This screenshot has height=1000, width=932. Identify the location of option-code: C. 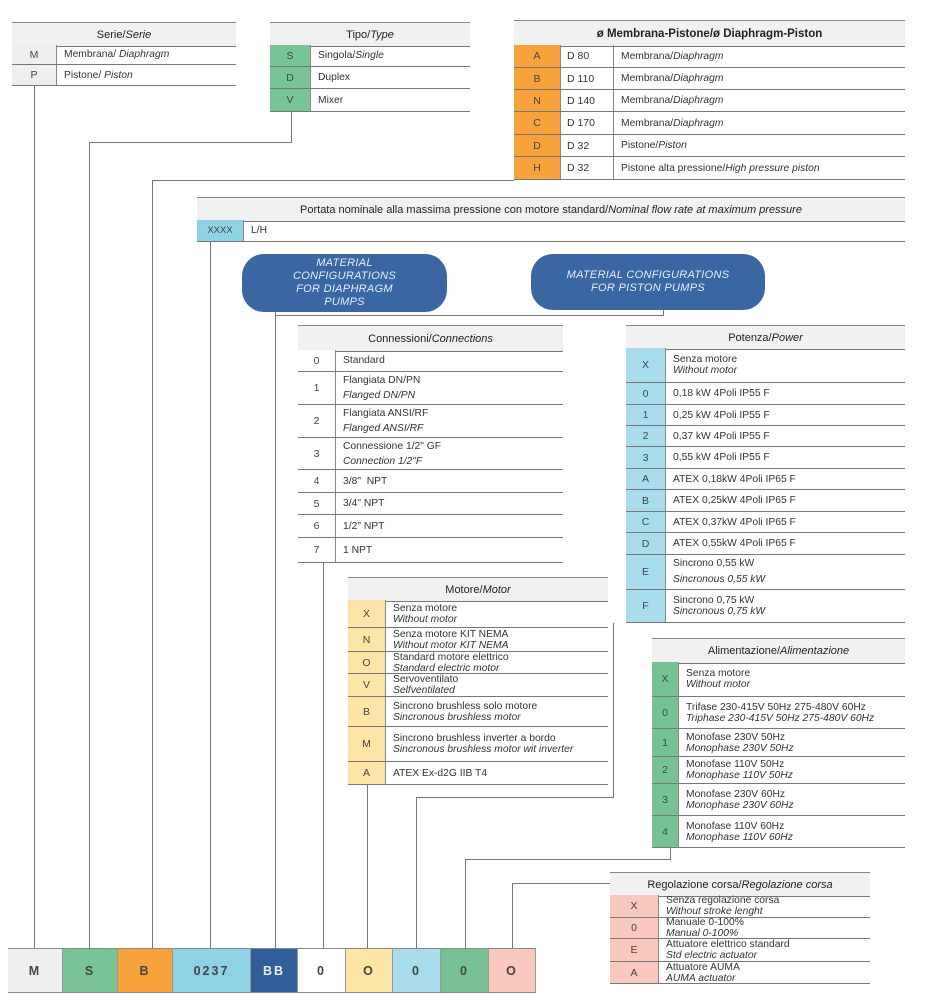
(537, 123).